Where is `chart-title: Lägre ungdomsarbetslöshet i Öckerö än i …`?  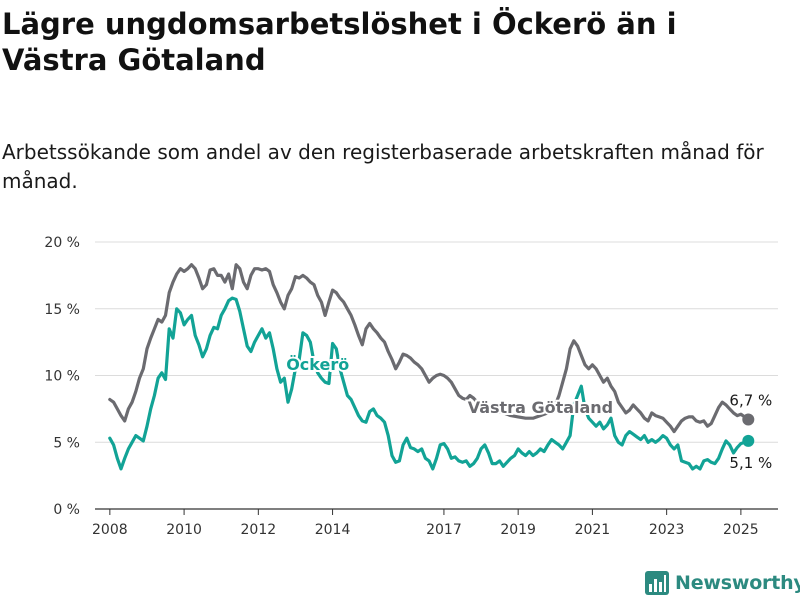 chart-title: Lägre ungdomsarbetslöshet i Öckerö än i … is located at coordinates (339, 42).